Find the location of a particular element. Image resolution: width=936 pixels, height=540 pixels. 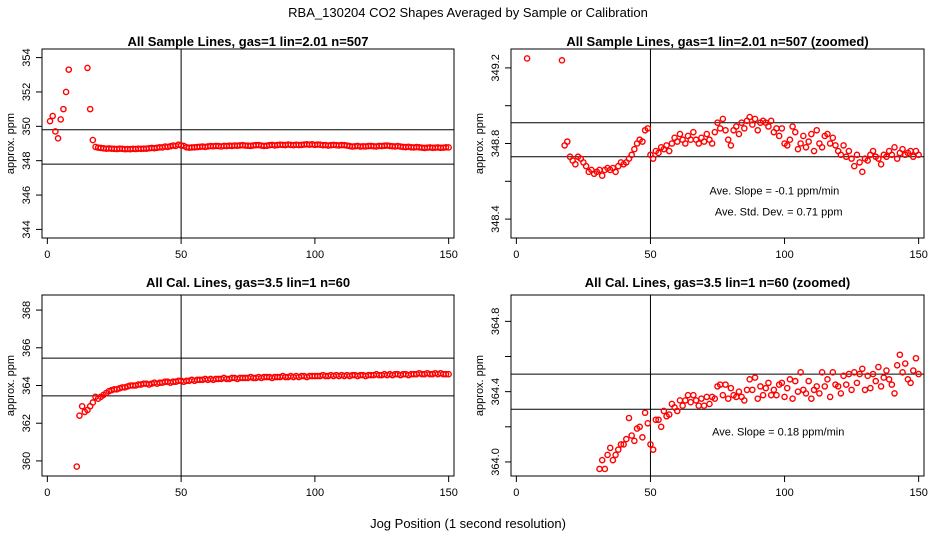

y-tick-label: 350 is located at coordinates (27, 126).